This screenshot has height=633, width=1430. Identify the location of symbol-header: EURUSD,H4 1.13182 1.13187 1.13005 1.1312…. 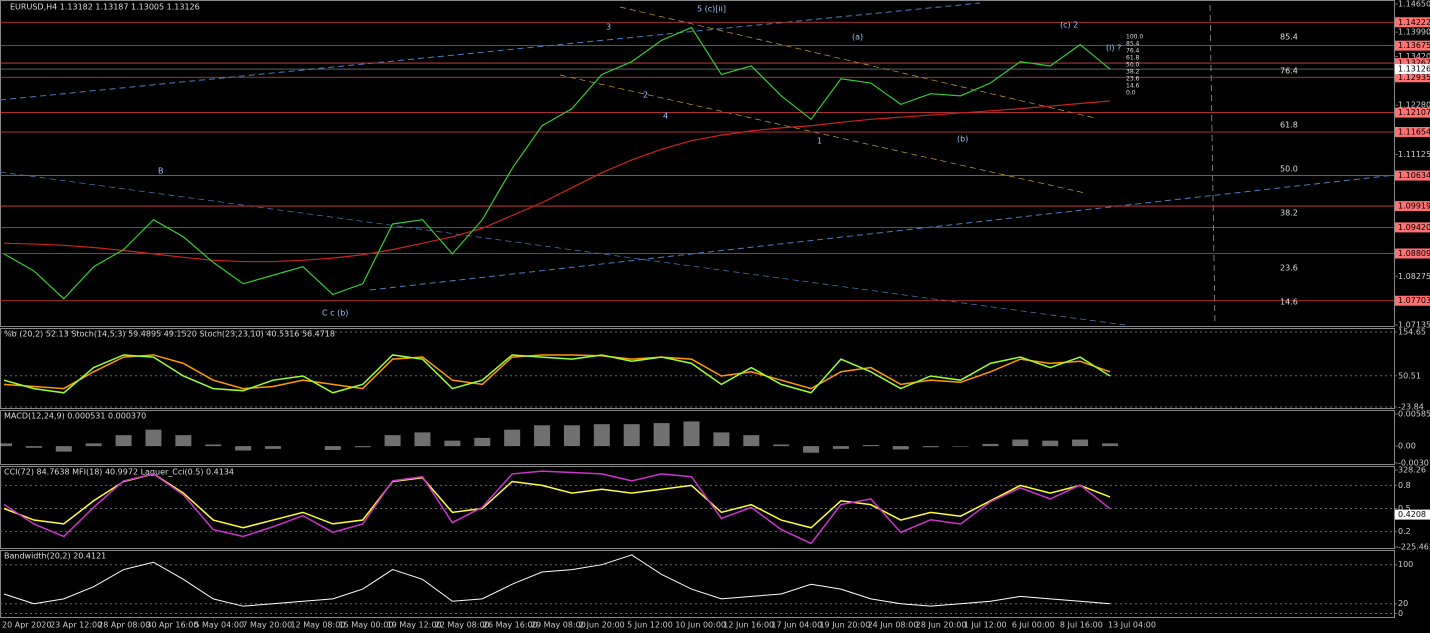
(105, 7).